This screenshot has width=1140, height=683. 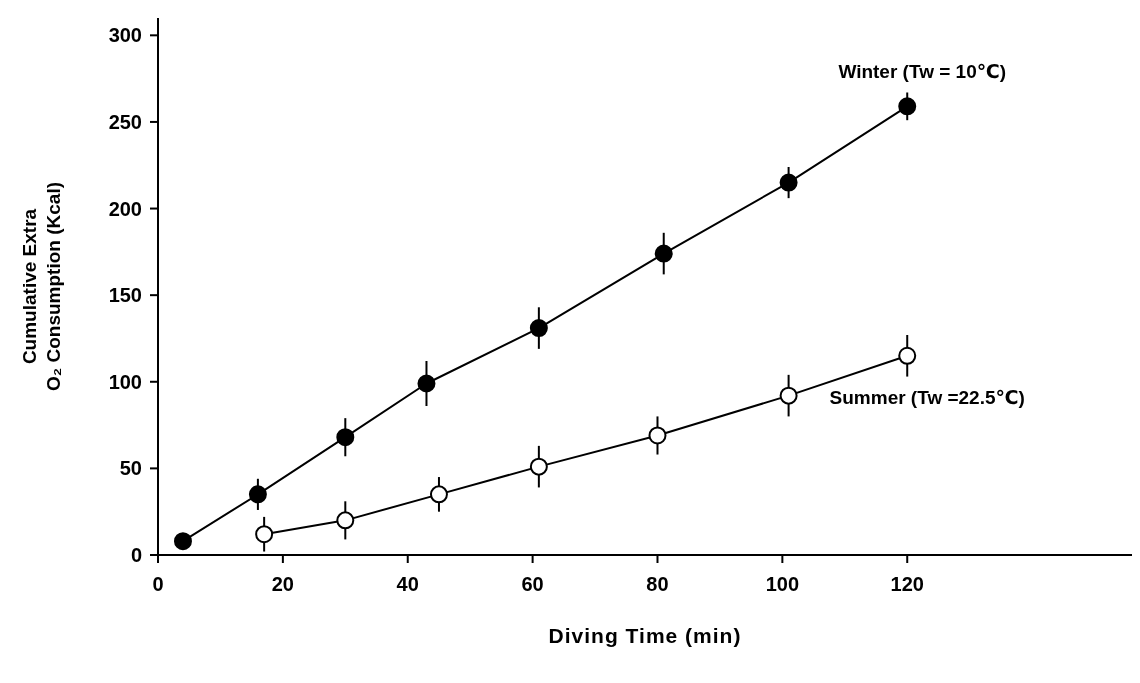 I want to click on x-tick-label: 100, so click(x=782, y=584).